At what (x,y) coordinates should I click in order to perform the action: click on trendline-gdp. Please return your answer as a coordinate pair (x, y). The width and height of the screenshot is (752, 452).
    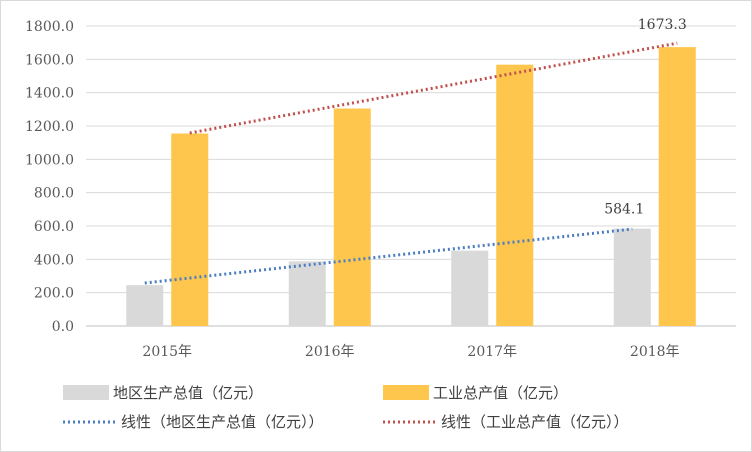
    Looking at the image, I should click on (388, 256).